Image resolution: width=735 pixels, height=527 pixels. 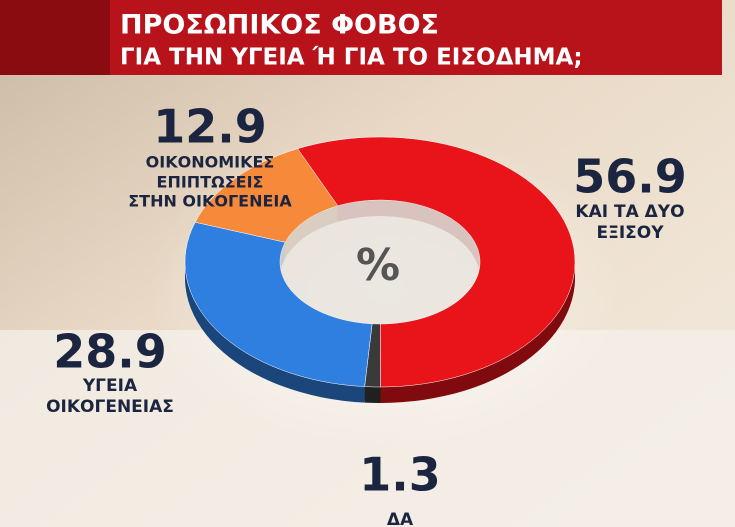 What do you see at coordinates (279, 25) in the screenshot?
I see `chart-title: ΠΡΟΣΩΠΙΚΟΣ ΦΟΒΟΣ` at bounding box center [279, 25].